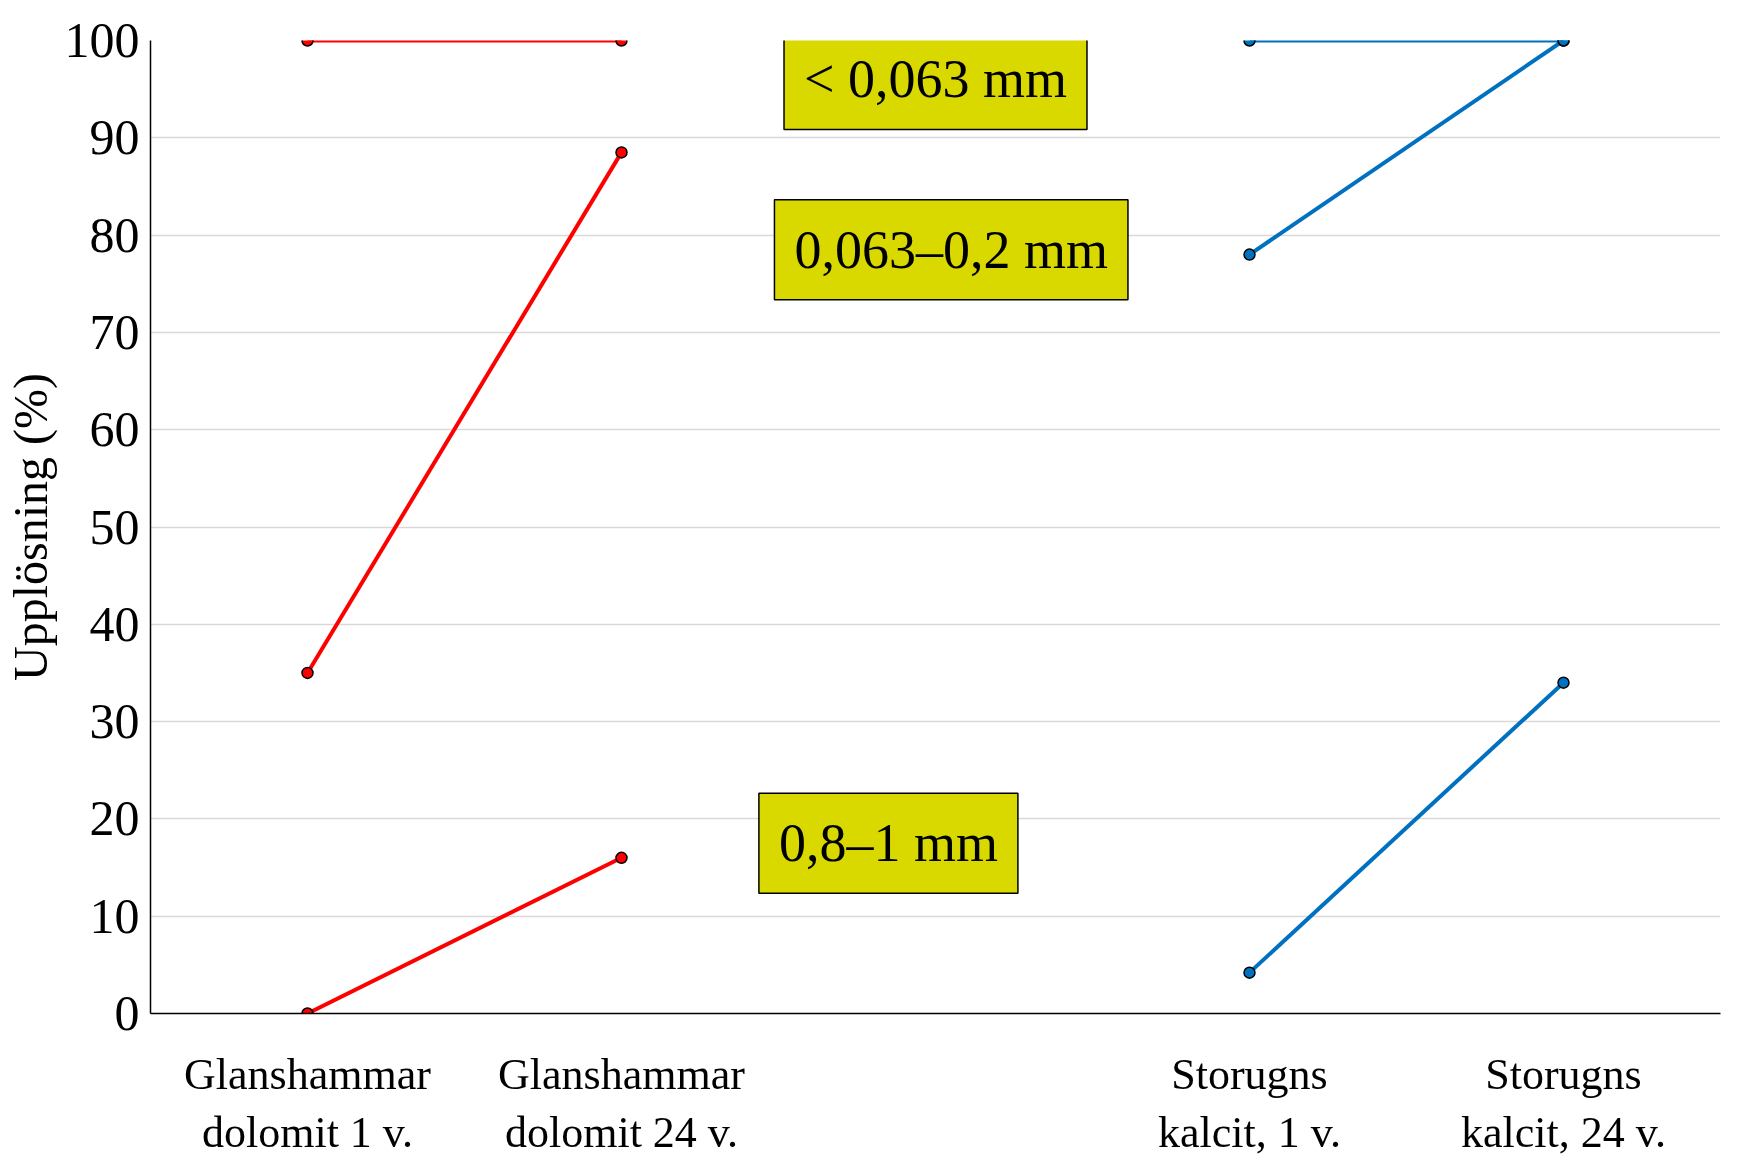 The image size is (1743, 1164). Describe the element at coordinates (114, 234) in the screenshot. I see `y-tick-label: 80` at that location.